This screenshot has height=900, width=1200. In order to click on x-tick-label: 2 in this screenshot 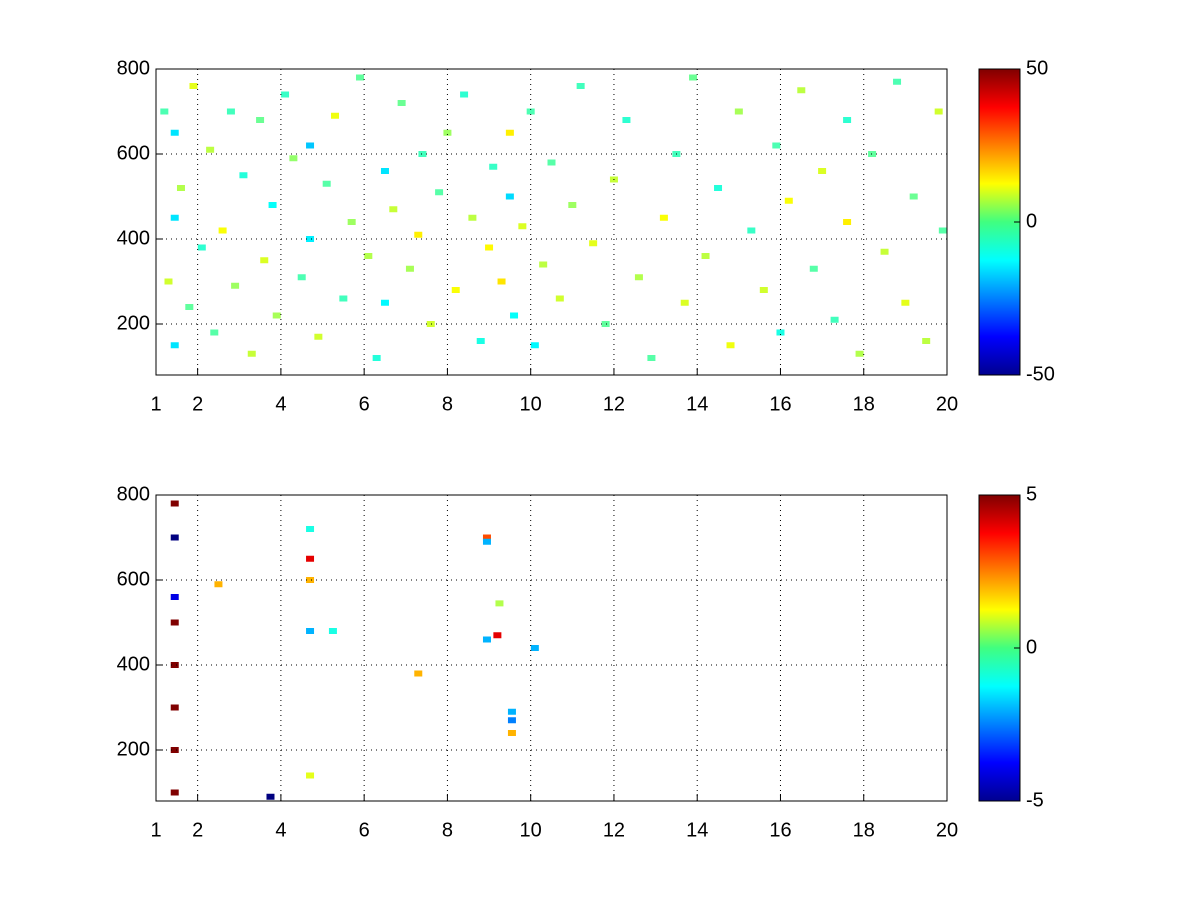, I will do `click(197, 404)`.